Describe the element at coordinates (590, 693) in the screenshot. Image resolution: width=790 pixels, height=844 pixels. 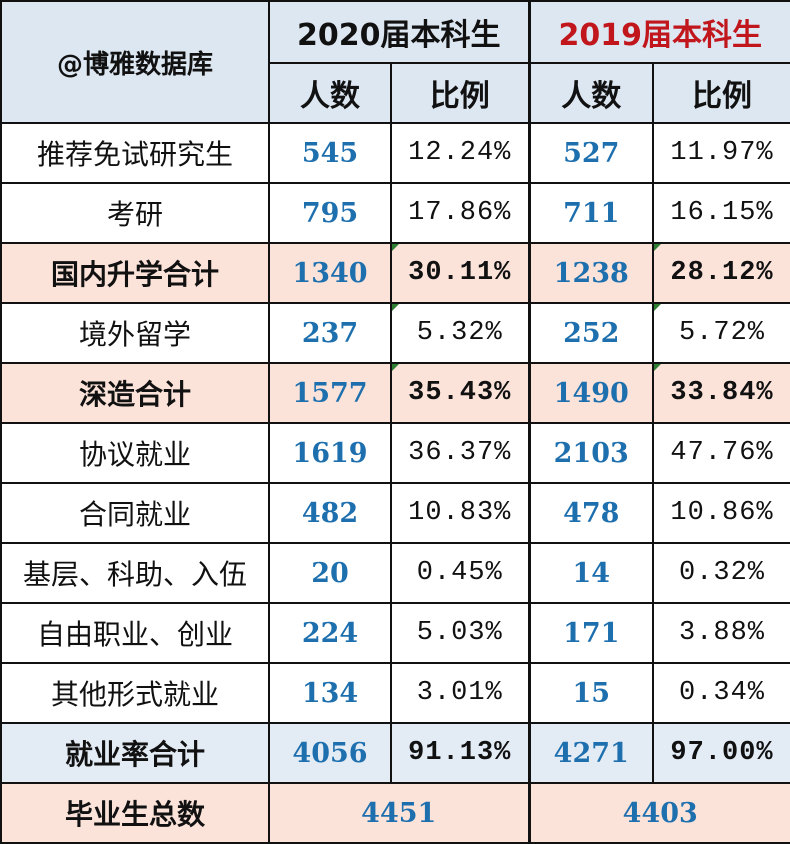
I see `count-2019: 15` at that location.